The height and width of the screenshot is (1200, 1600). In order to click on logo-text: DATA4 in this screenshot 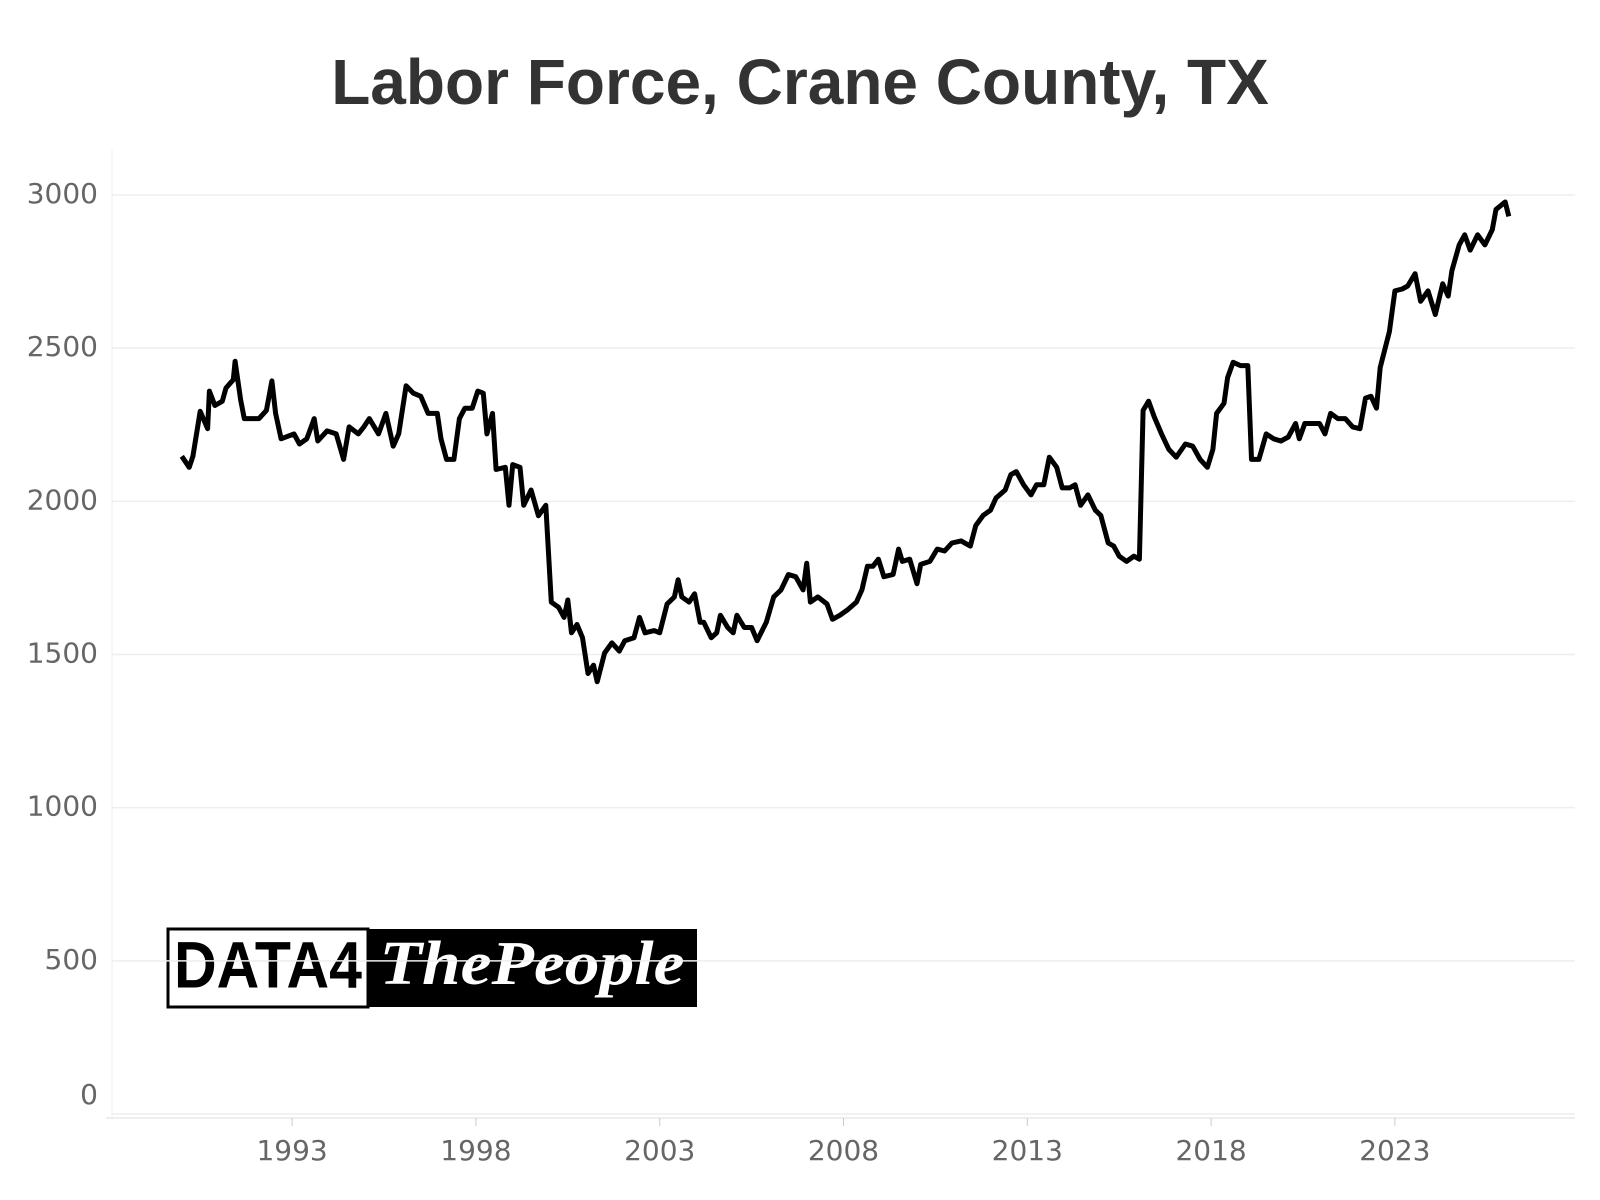, I will do `click(268, 964)`.